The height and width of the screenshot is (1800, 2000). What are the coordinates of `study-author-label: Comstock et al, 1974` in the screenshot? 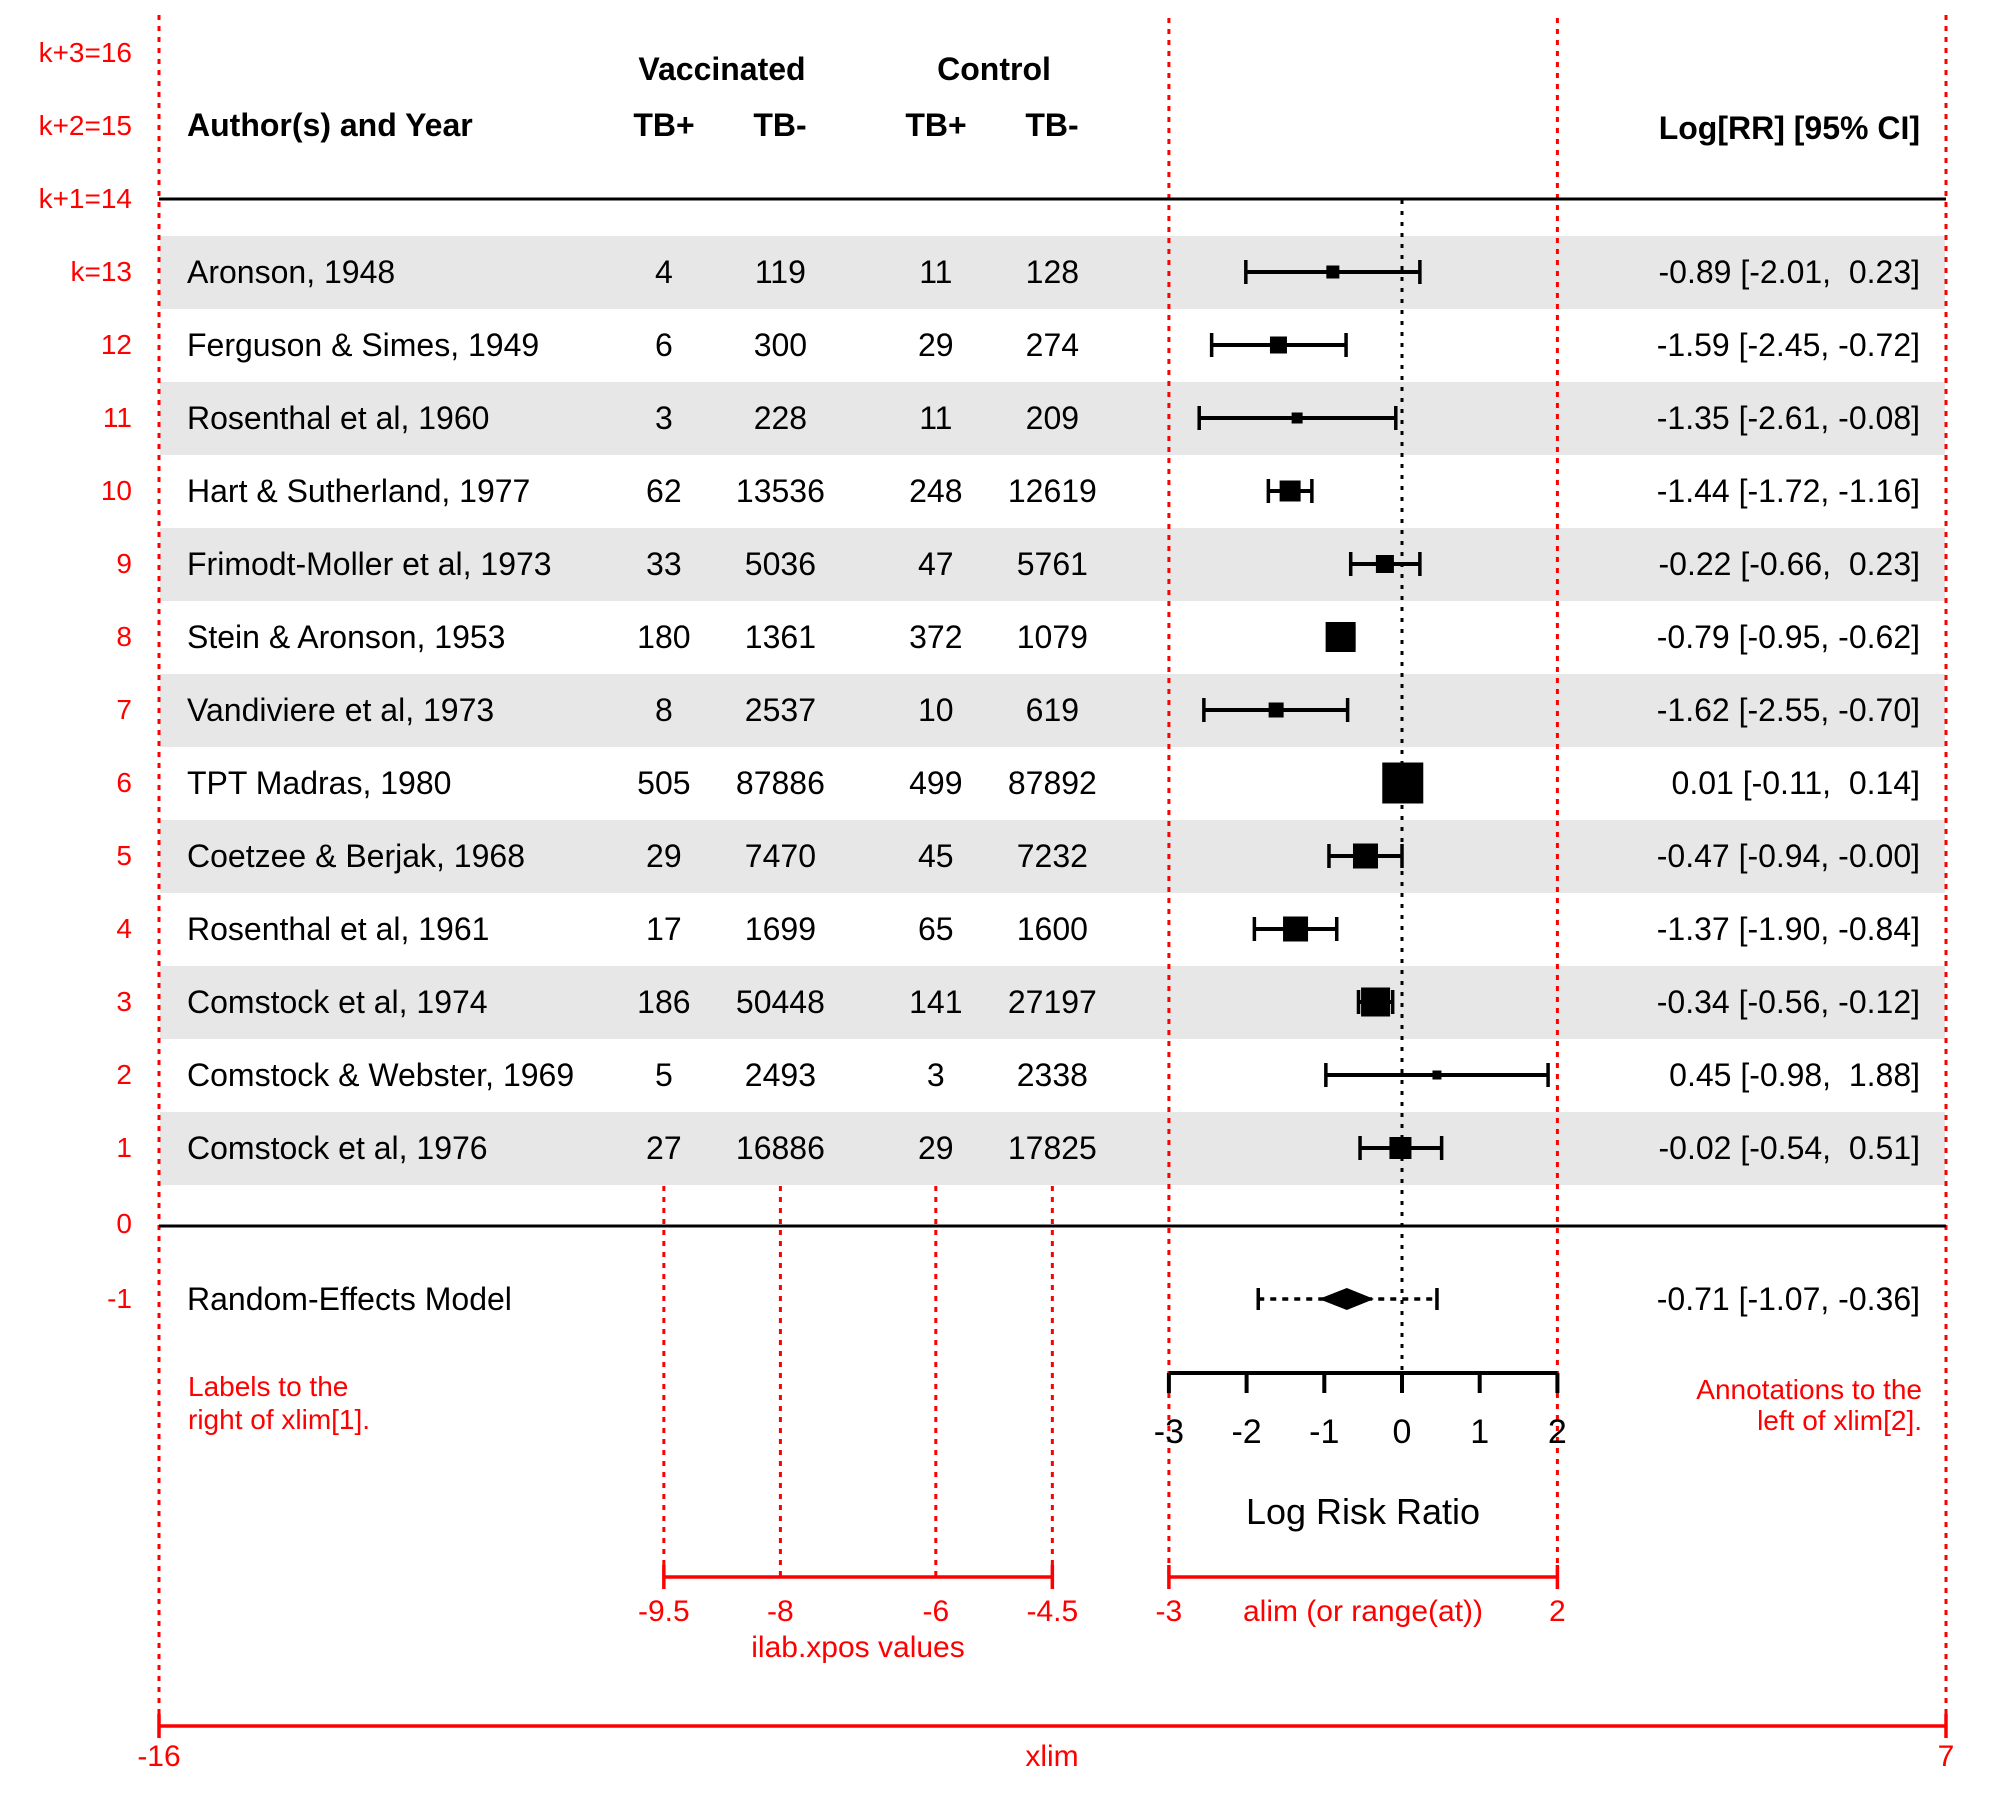 It's located at (337, 1002).